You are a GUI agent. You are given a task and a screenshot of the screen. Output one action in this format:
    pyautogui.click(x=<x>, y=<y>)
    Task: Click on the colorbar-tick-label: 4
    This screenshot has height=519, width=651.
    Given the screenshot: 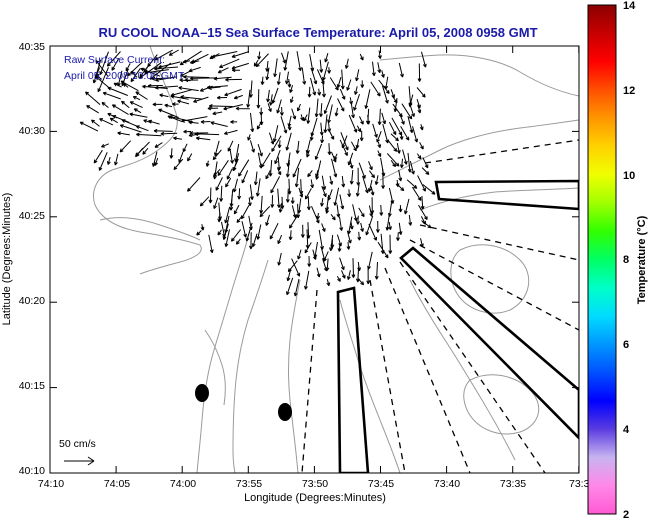 What is the action you would take?
    pyautogui.click(x=626, y=430)
    